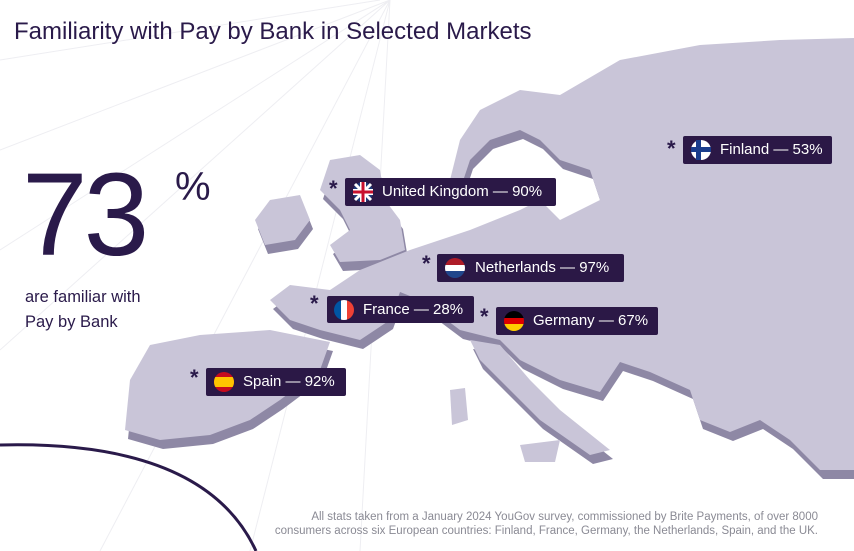 Image resolution: width=854 pixels, height=551 pixels. I want to click on headline-value: 73, so click(83, 215).